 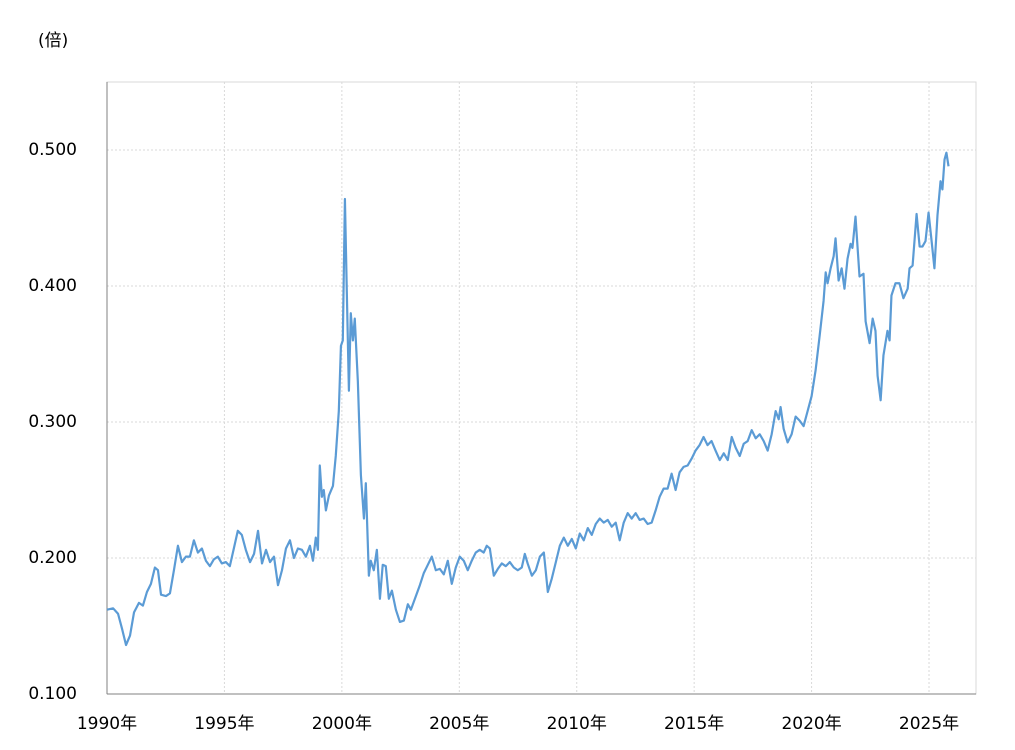 What do you see at coordinates (52, 422) in the screenshot?
I see `y-tick-label: 0.300` at bounding box center [52, 422].